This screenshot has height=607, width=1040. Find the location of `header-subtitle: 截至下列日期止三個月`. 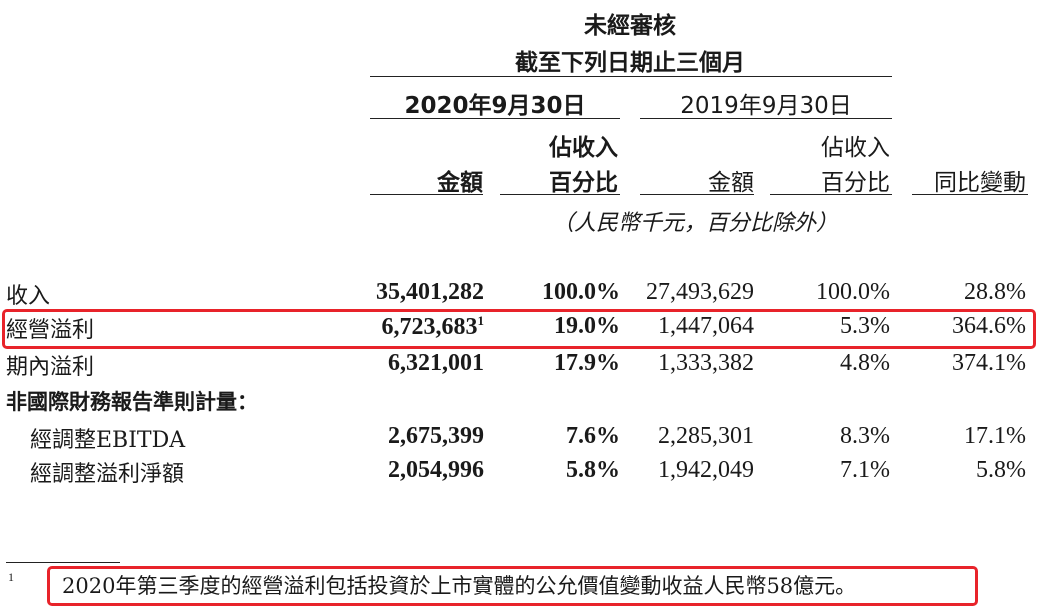

header-subtitle: 截至下列日期止三個月 is located at coordinates (630, 63).